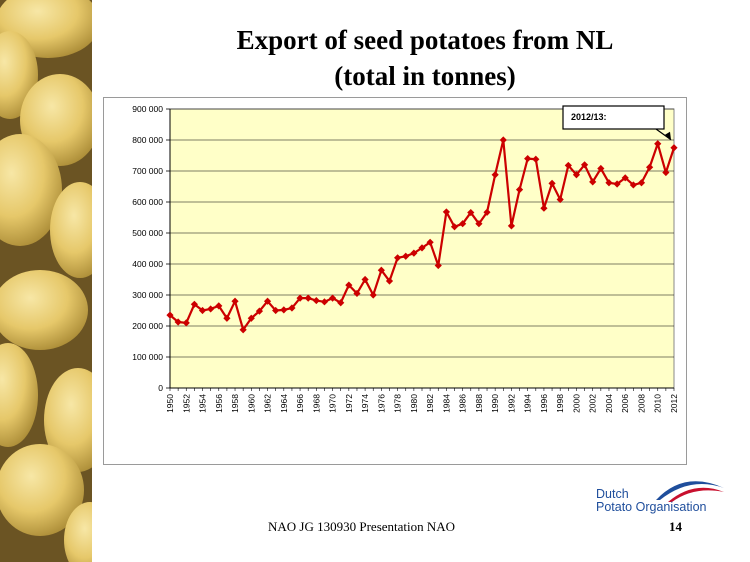 Image resolution: width=750 pixels, height=562 pixels. I want to click on x-tick-label: 1966, so click(300, 403).